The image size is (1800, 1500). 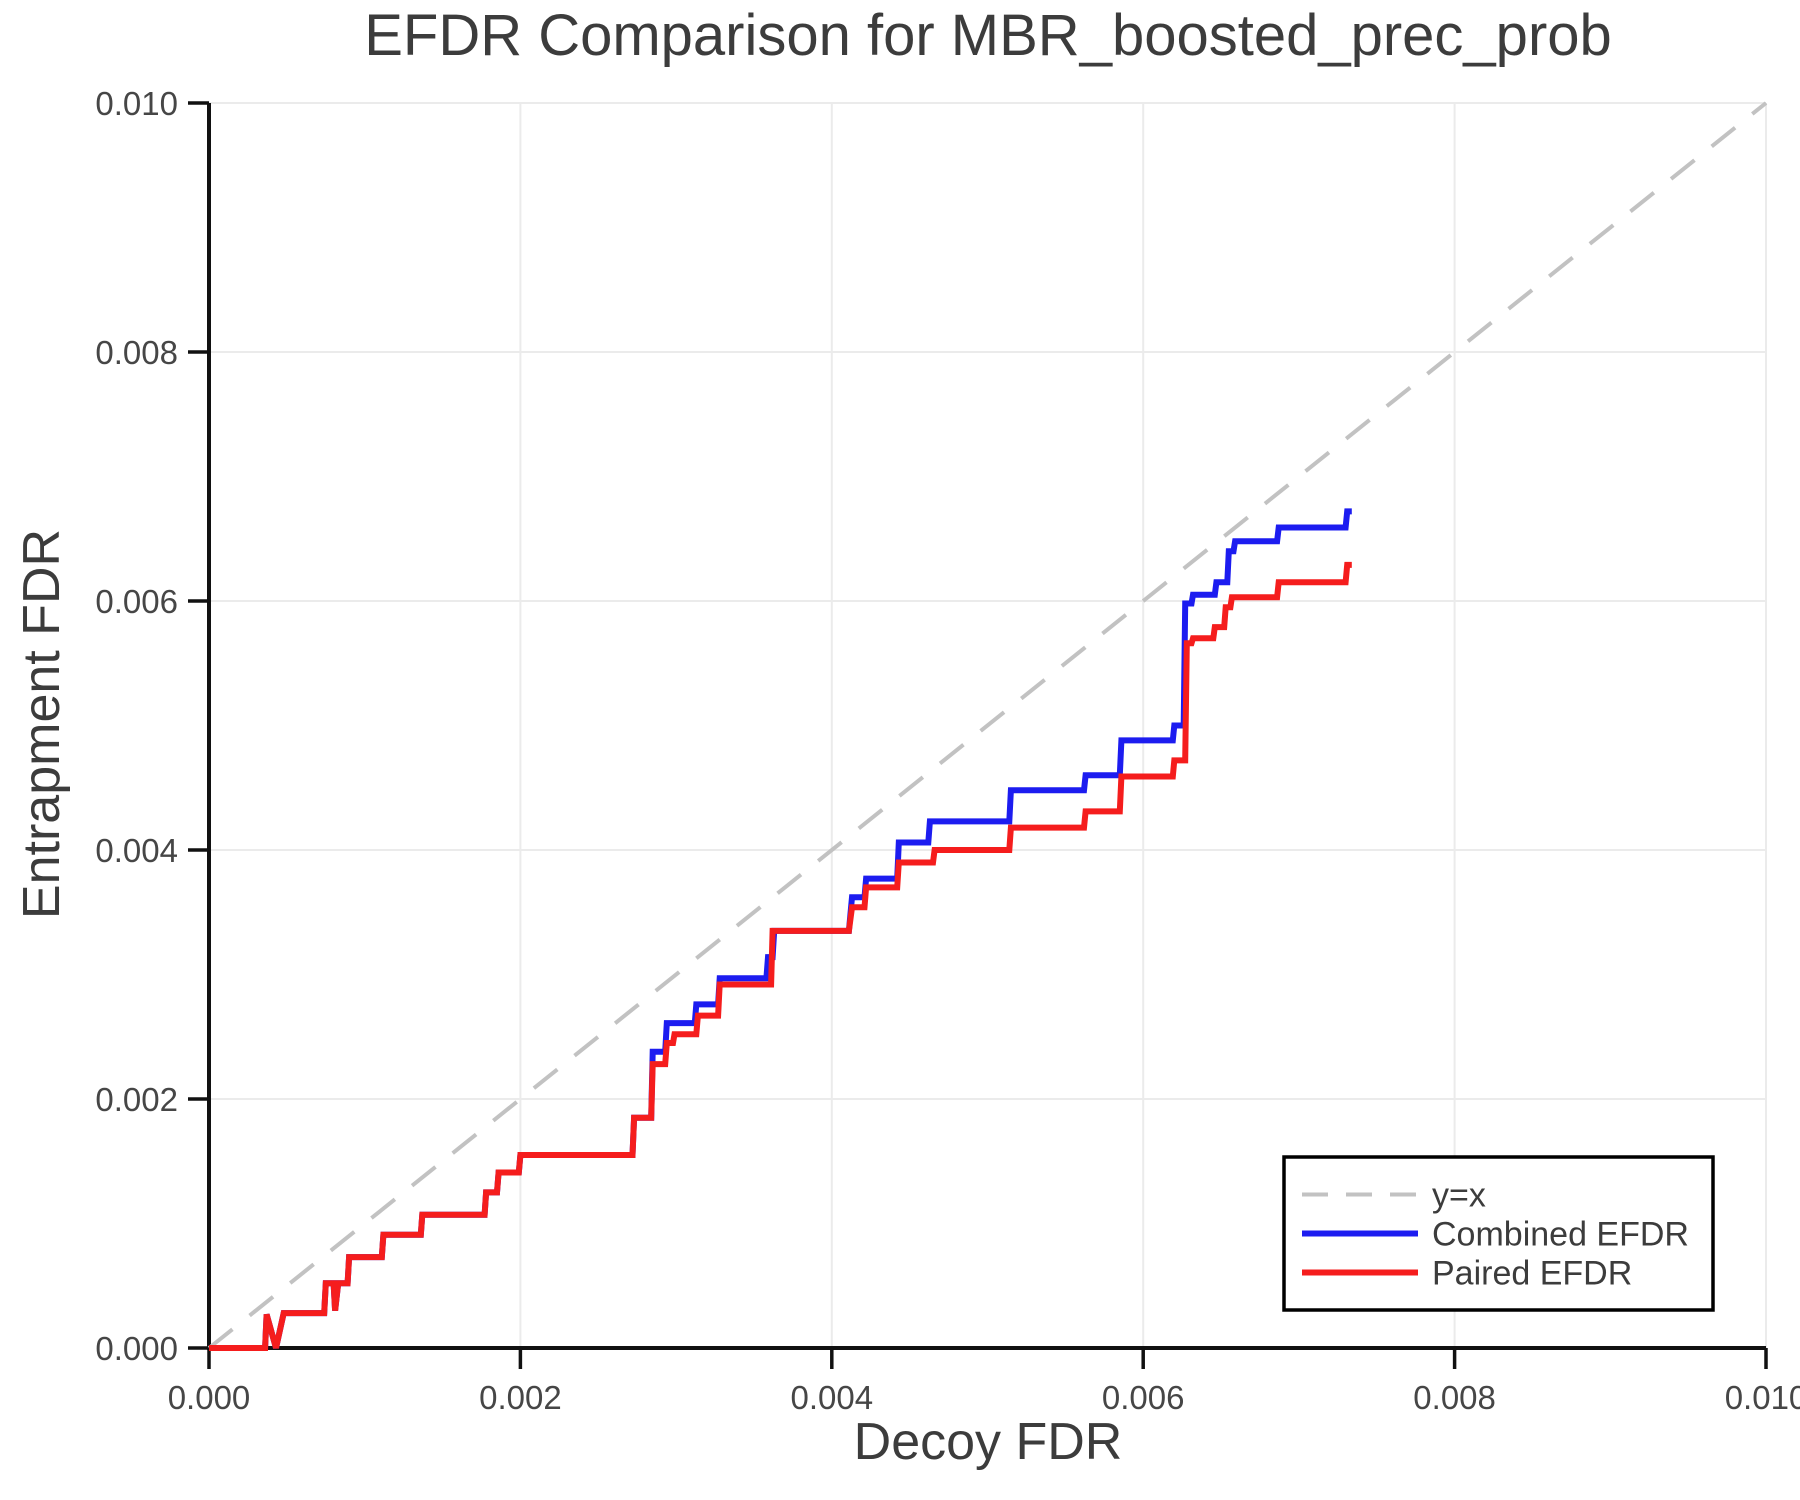 What do you see at coordinates (988, 1442) in the screenshot?
I see `x-axis-label: Decoy FDR` at bounding box center [988, 1442].